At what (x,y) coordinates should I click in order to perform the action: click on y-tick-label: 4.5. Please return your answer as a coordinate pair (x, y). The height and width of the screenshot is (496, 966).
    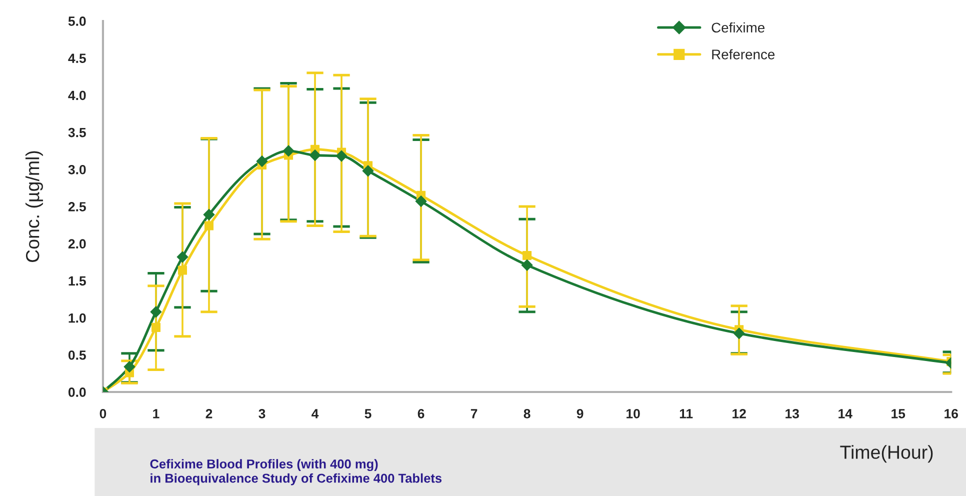
    Looking at the image, I should click on (77, 58).